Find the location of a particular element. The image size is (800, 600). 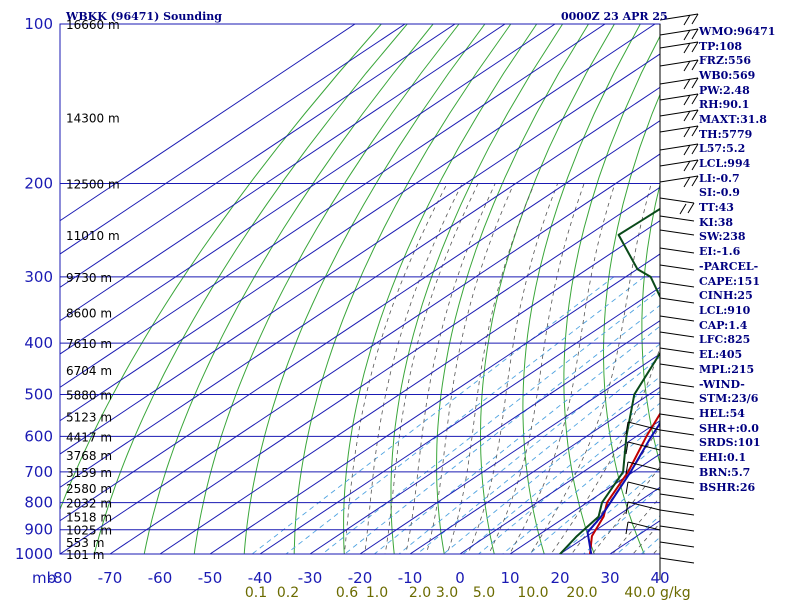

index-hel: HEL:54 is located at coordinates (722, 413).